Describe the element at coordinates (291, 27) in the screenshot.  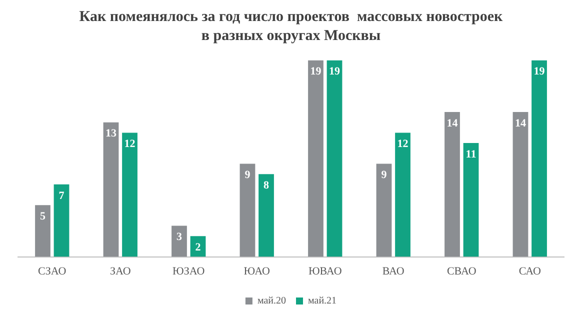
I see `chart-title: Как помеянялось за год число проектов массовых новостроек в разных округах Москвы` at that location.